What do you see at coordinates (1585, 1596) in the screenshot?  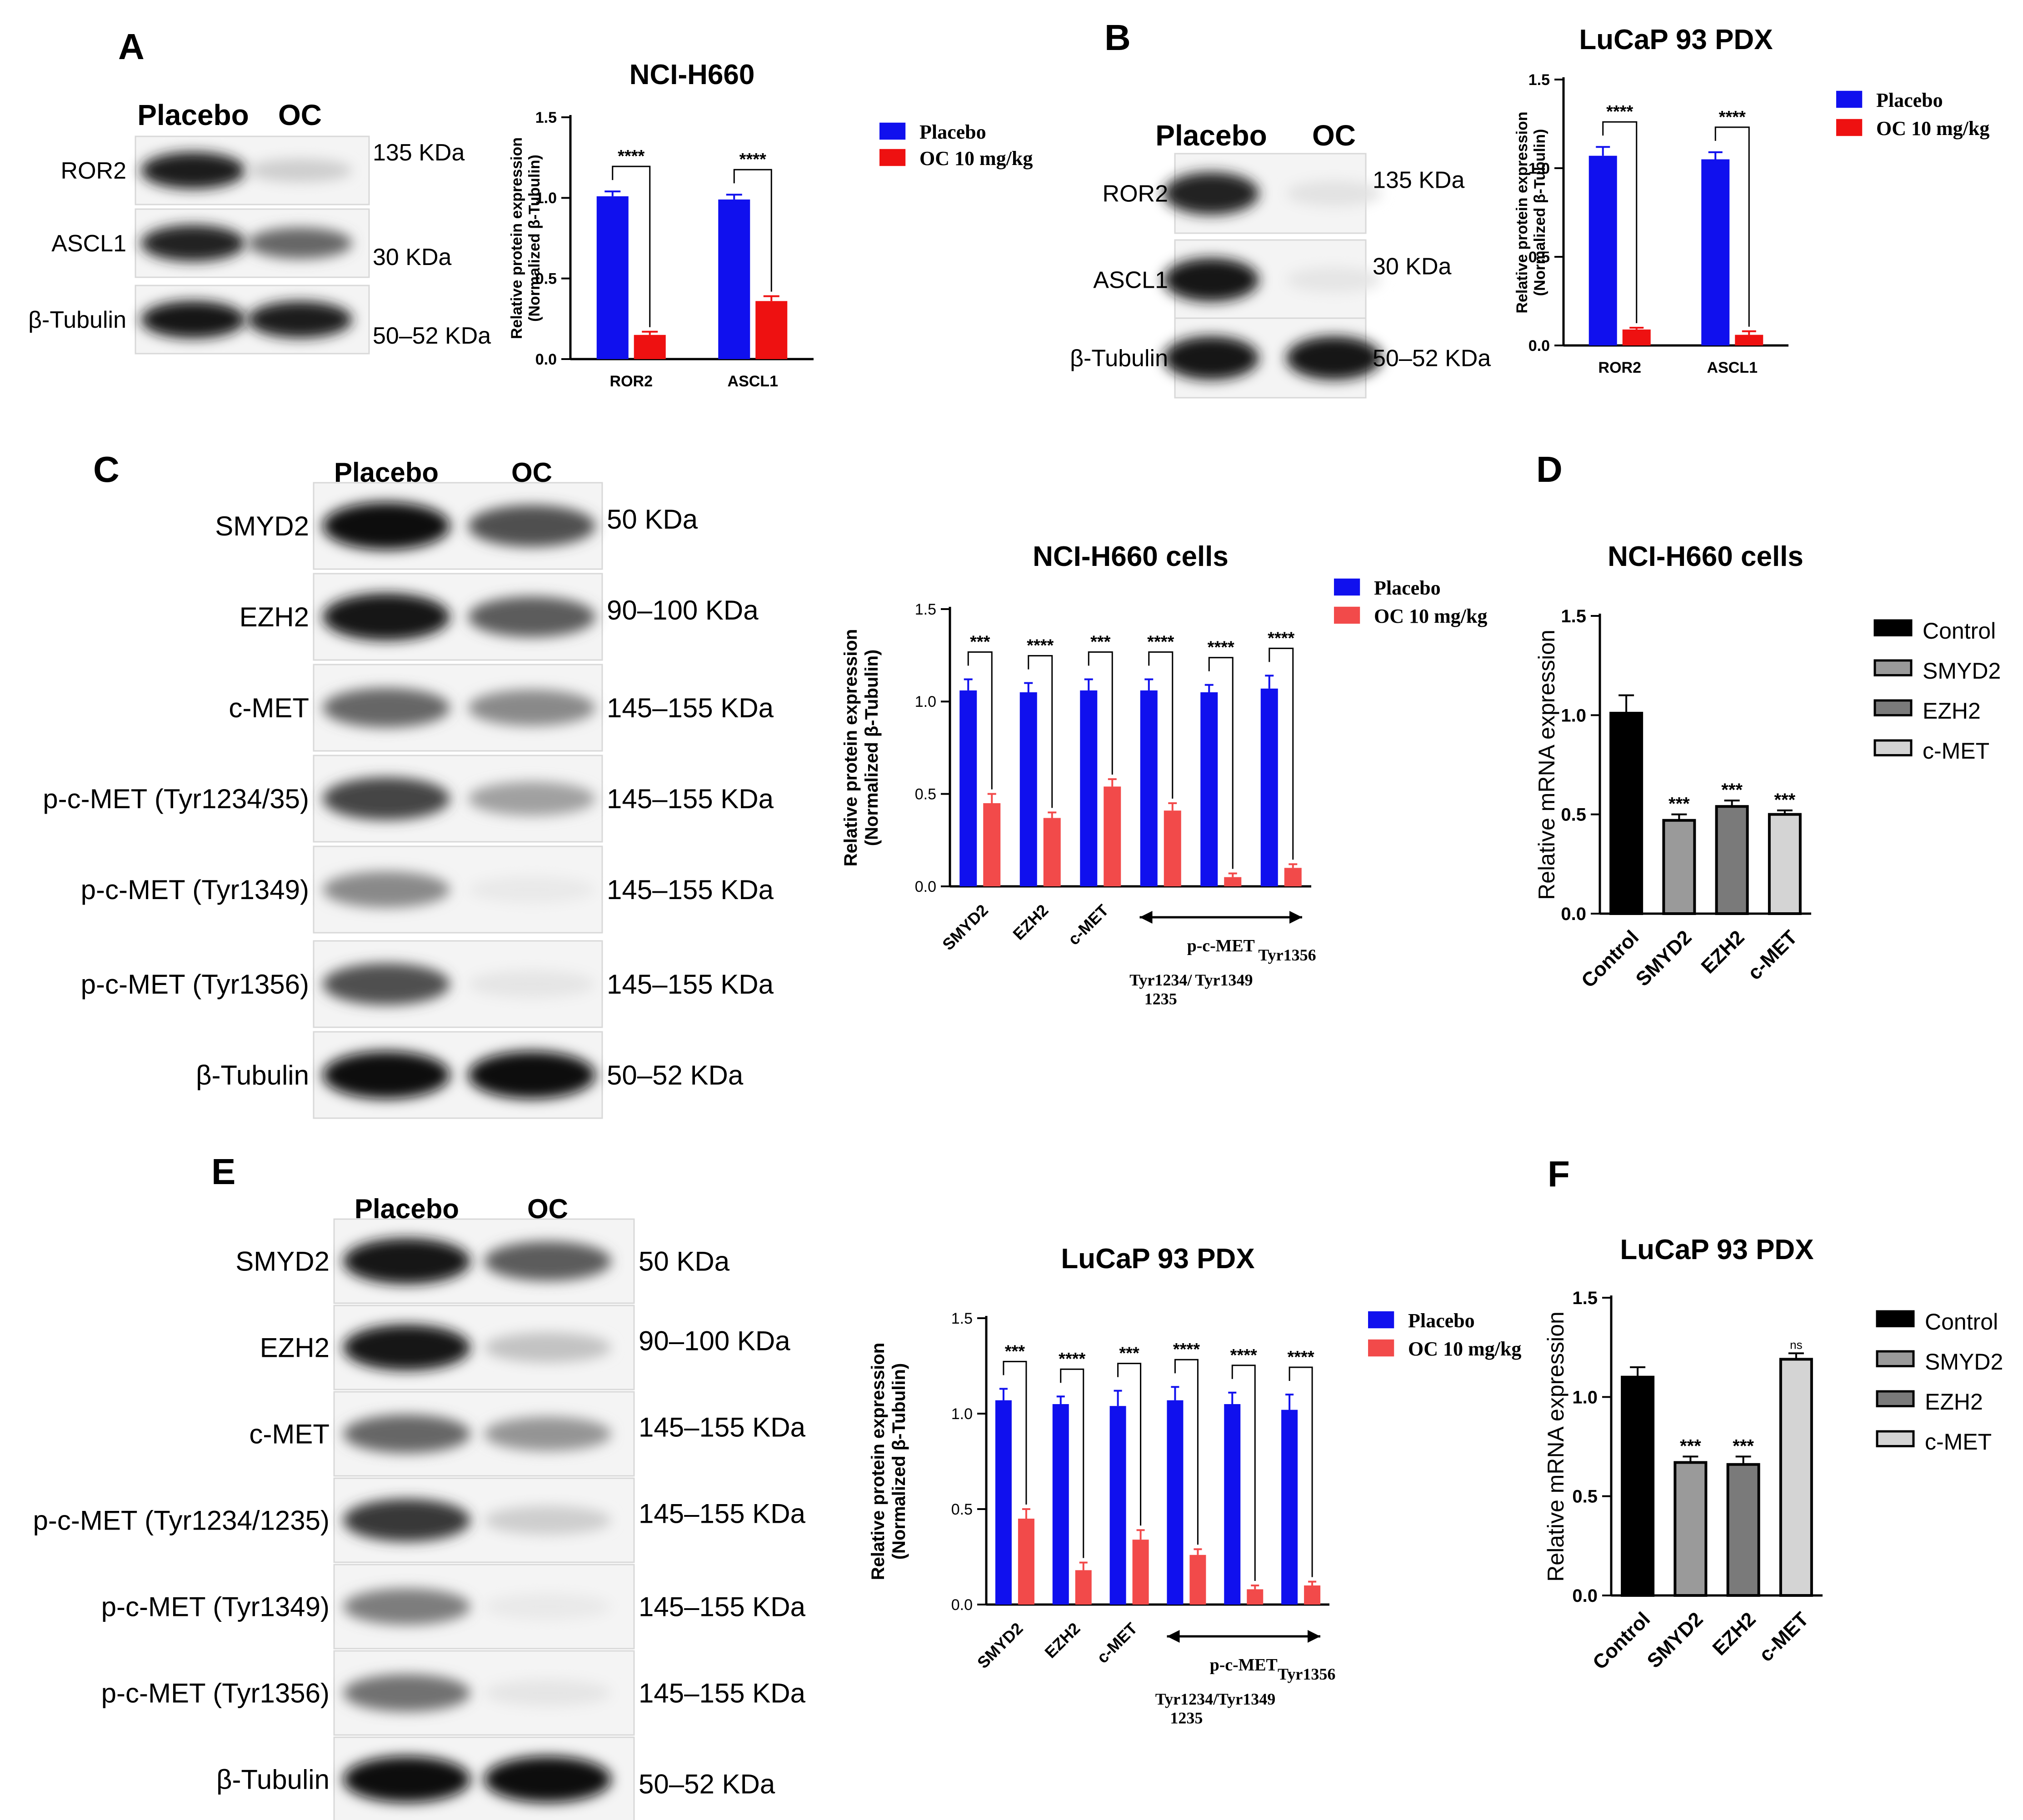 I see `y-tick-label: 0.0` at bounding box center [1585, 1596].